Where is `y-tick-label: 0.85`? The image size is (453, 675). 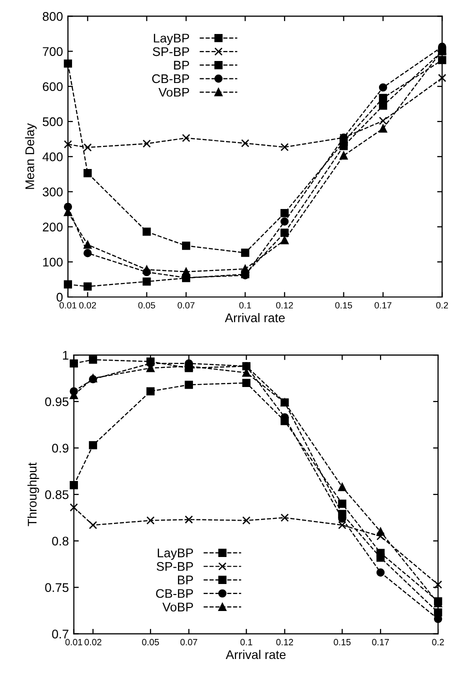 y-tick-label: 0.85 is located at coordinates (56, 495).